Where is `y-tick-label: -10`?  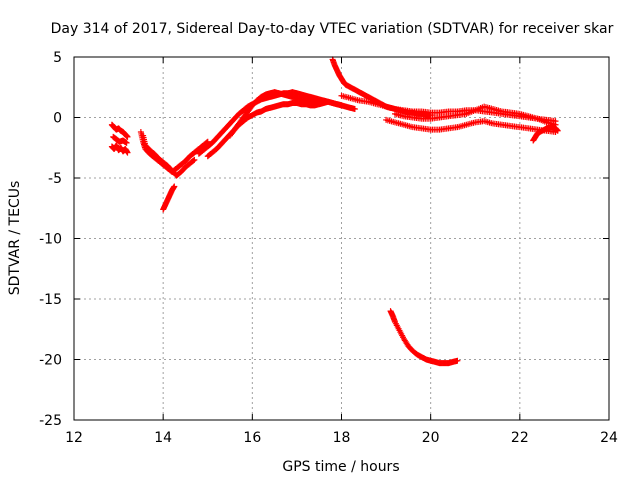
y-tick-label: -10 is located at coordinates (50, 240).